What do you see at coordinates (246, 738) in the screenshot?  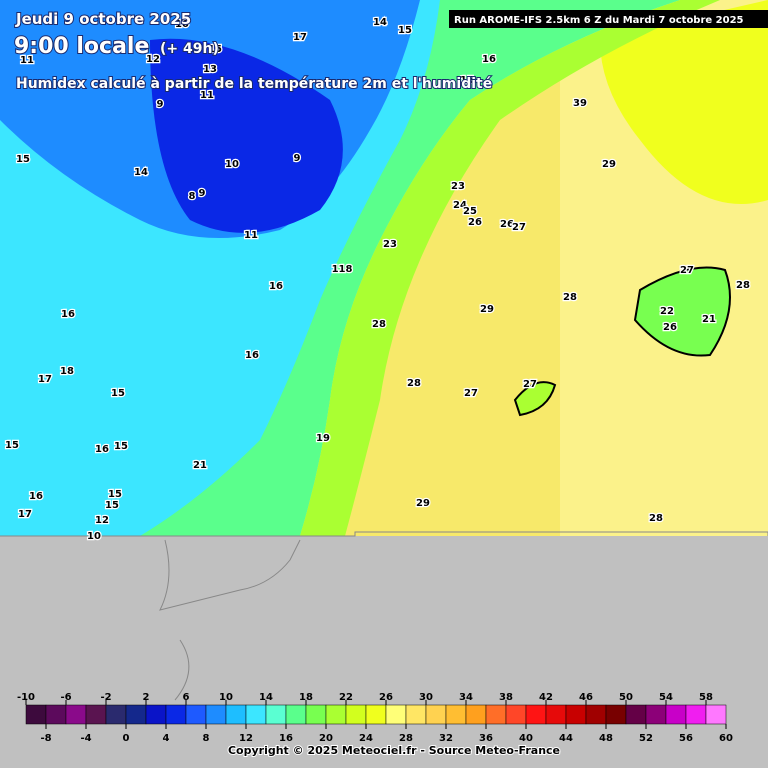 I see `tick-label: 12` at bounding box center [246, 738].